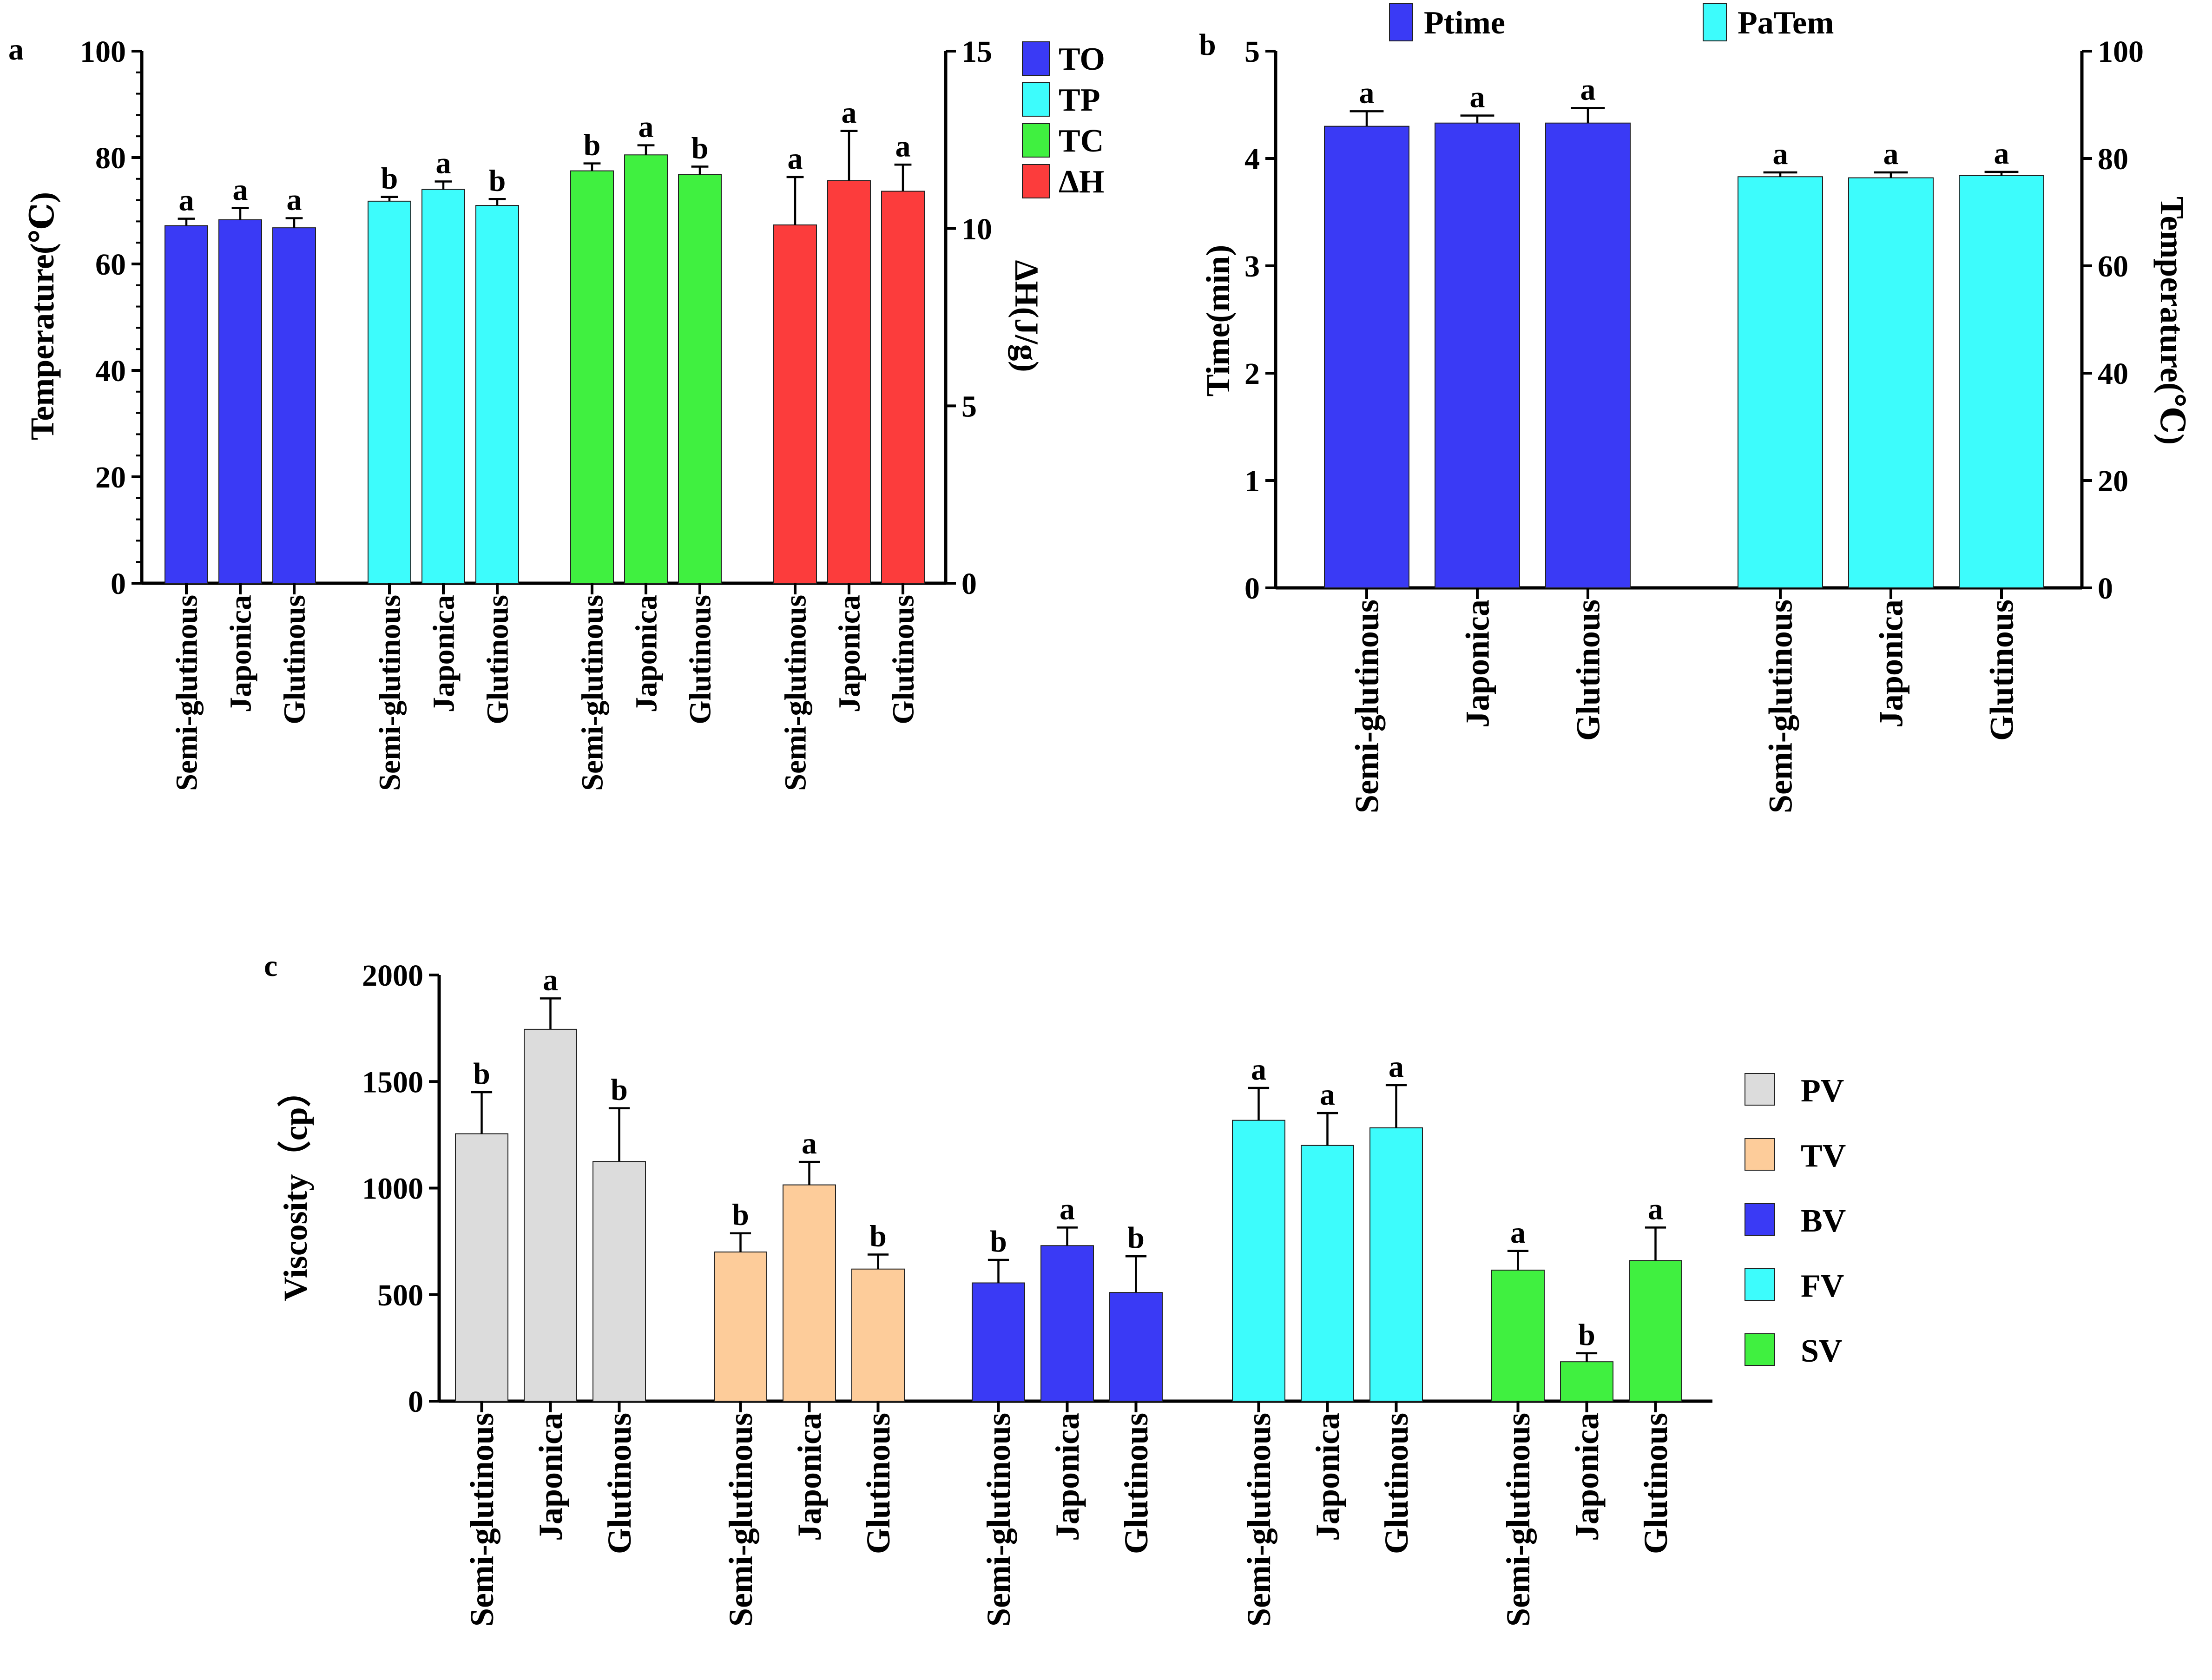 The image size is (2212, 1680). I want to click on panel-a-label: a, so click(16, 49).